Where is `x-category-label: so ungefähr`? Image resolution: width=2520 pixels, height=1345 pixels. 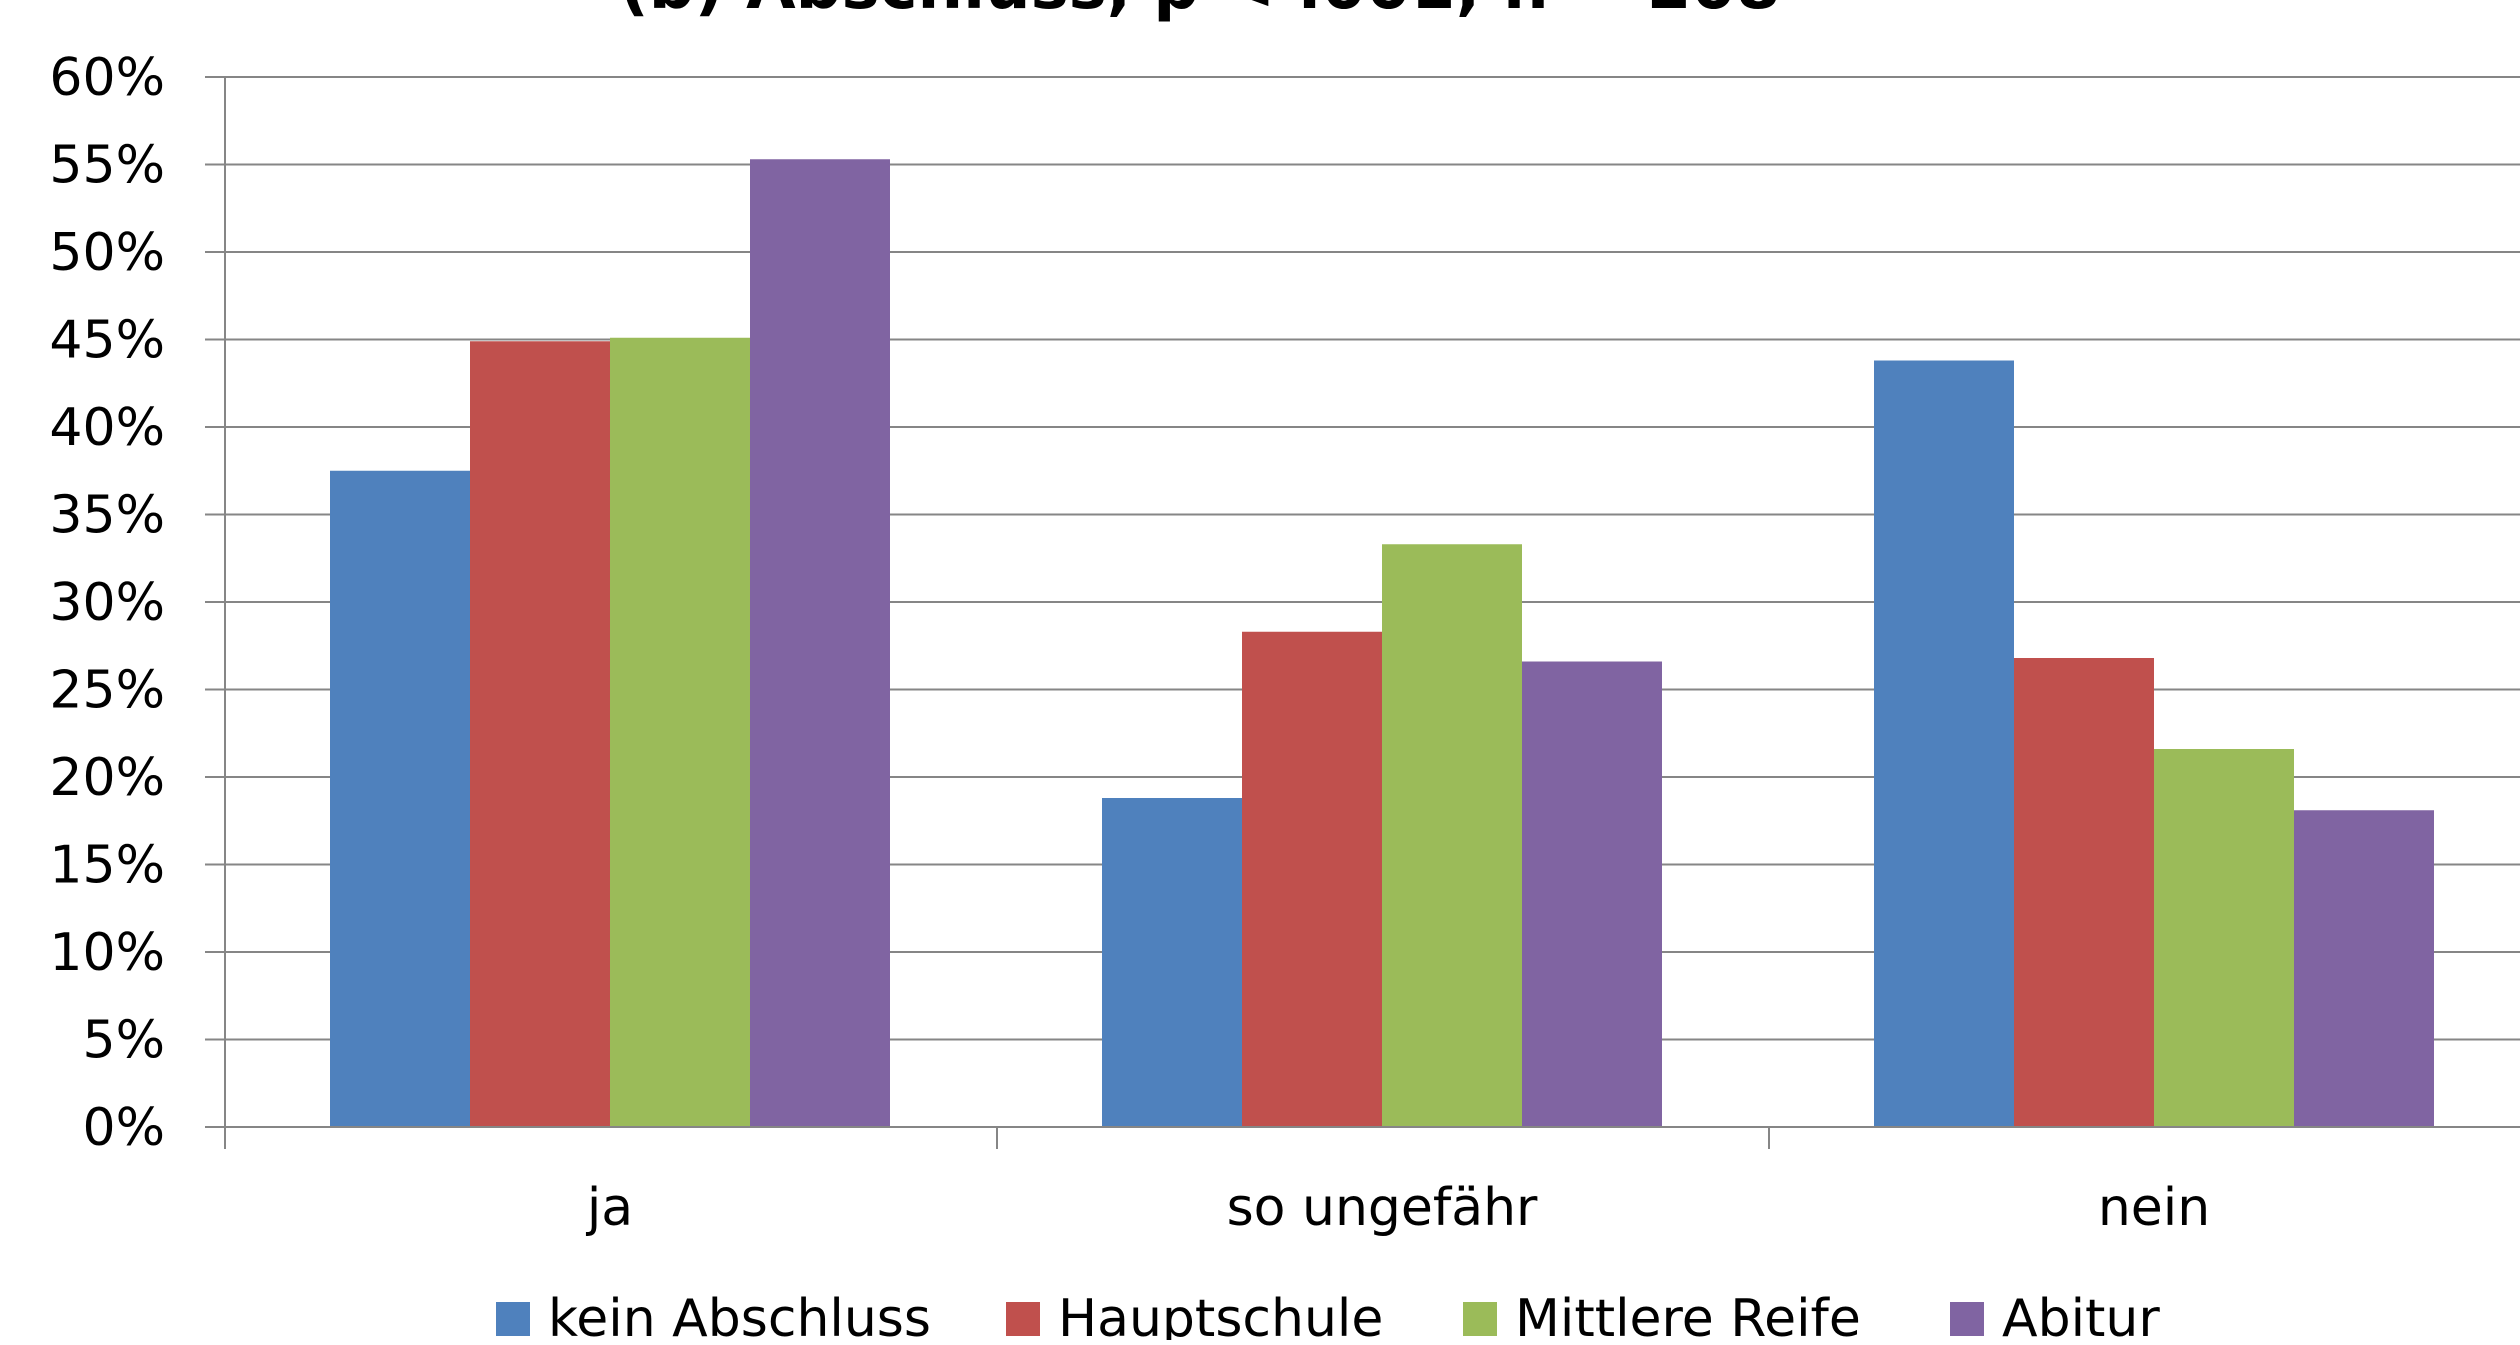
x-category-label: so ungefähr is located at coordinates (1382, 1208).